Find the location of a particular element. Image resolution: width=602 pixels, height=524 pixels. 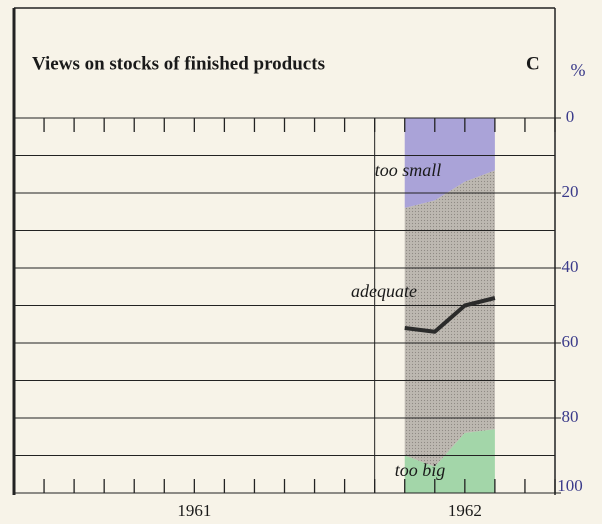

y-tick-label: 80 is located at coordinates (570, 416).